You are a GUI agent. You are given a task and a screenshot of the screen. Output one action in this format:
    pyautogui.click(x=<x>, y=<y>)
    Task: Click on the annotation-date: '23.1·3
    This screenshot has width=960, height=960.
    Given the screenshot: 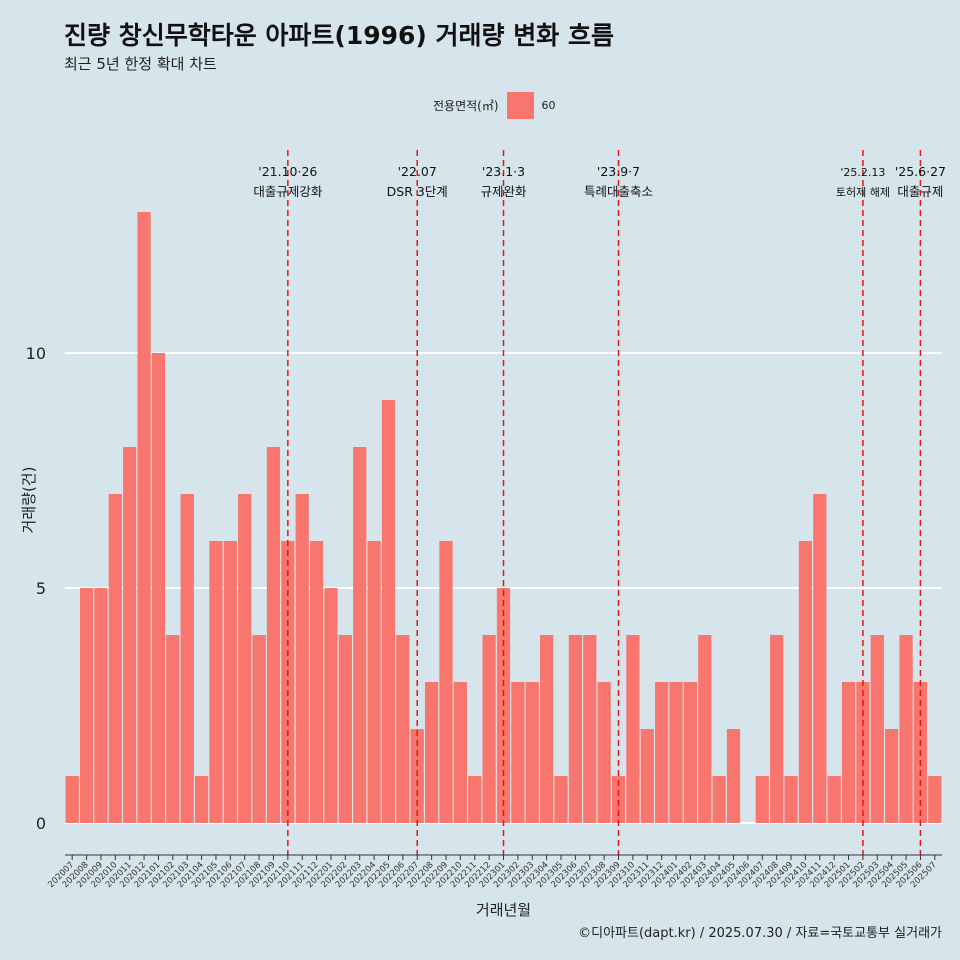 What is the action you would take?
    pyautogui.click(x=503, y=171)
    